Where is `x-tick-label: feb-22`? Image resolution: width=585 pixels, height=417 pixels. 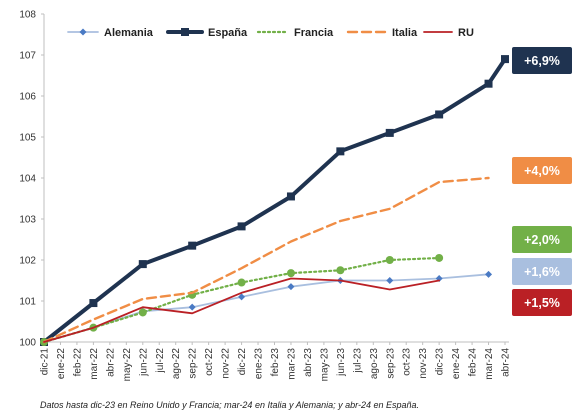
x-tick-label: feb-22 is located at coordinates (77, 362).